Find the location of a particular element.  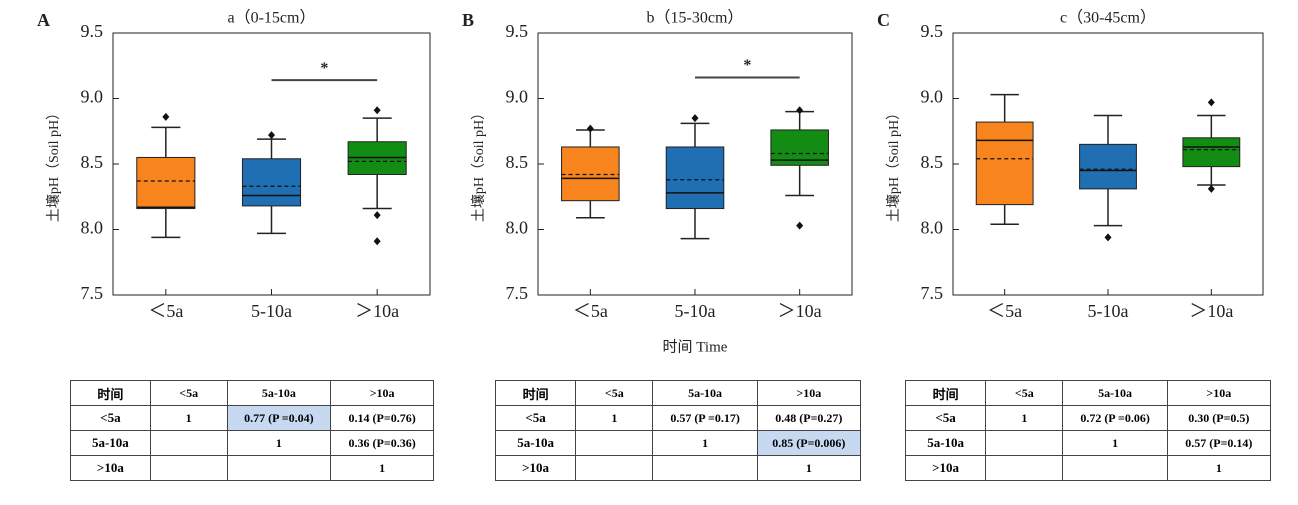

table-row: <5a 1 0.72 (P =0.06) 0.30 (P=0.5) is located at coordinates (1088, 418).